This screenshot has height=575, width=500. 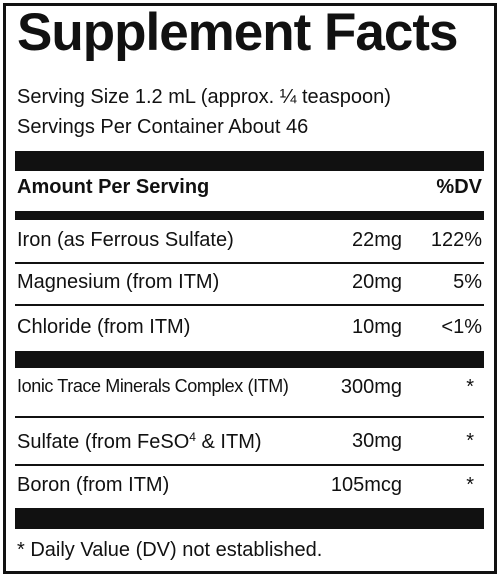 I want to click on nutrient-dv-sulfate: *, so click(x=470, y=441).